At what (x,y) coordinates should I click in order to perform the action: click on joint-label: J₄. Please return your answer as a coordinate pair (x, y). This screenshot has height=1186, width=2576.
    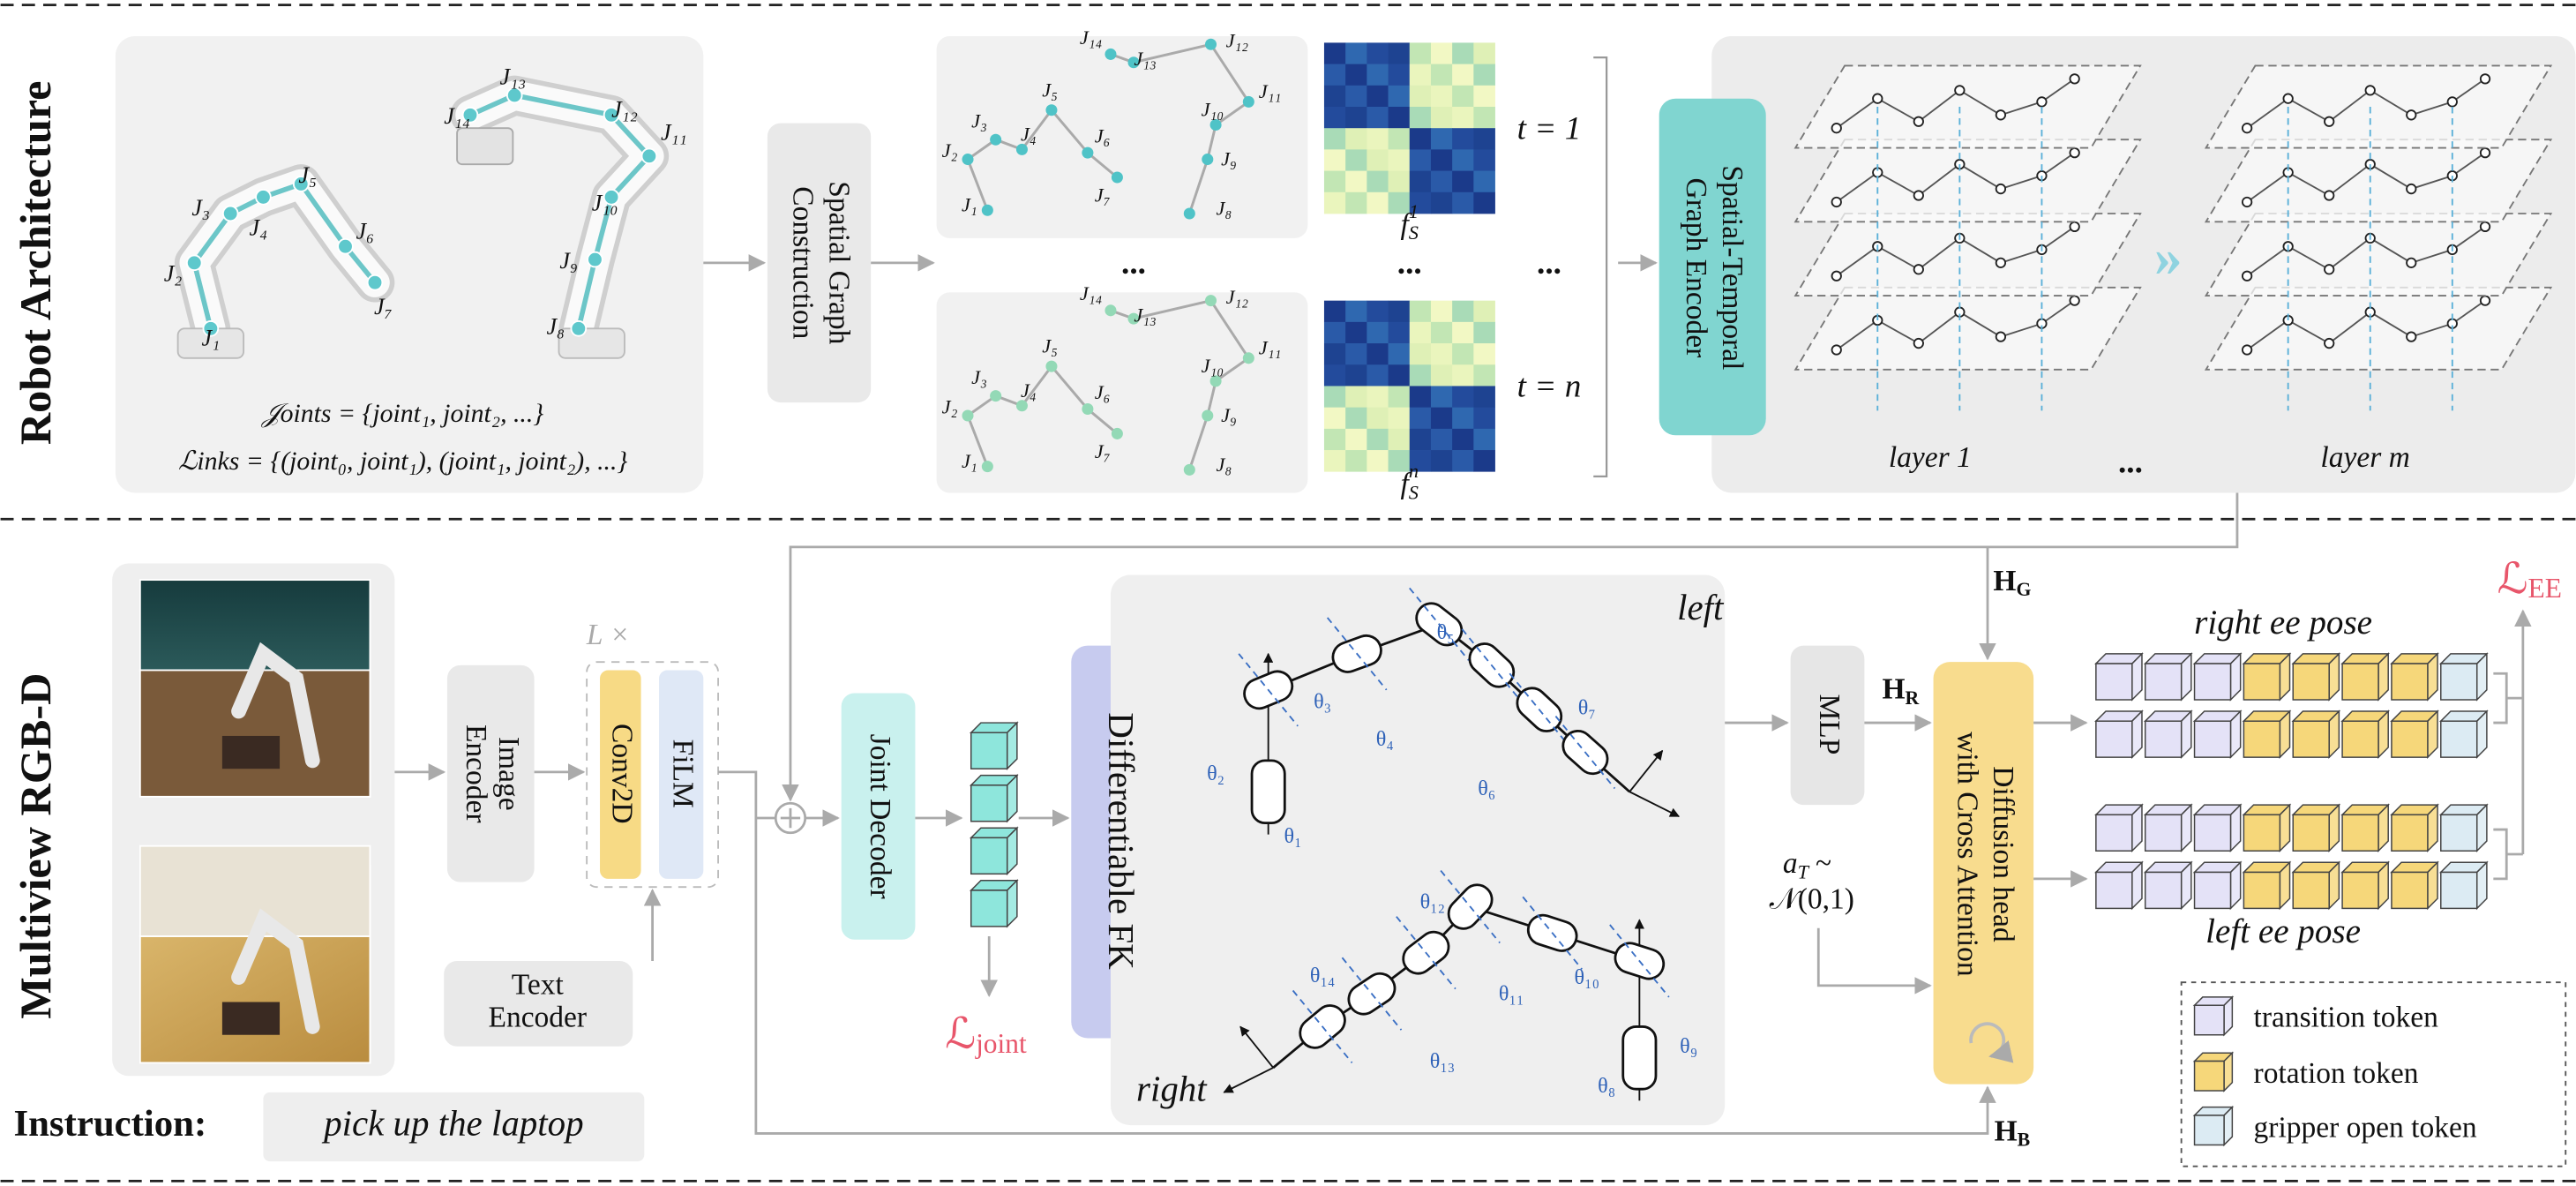
    Looking at the image, I should click on (259, 228).